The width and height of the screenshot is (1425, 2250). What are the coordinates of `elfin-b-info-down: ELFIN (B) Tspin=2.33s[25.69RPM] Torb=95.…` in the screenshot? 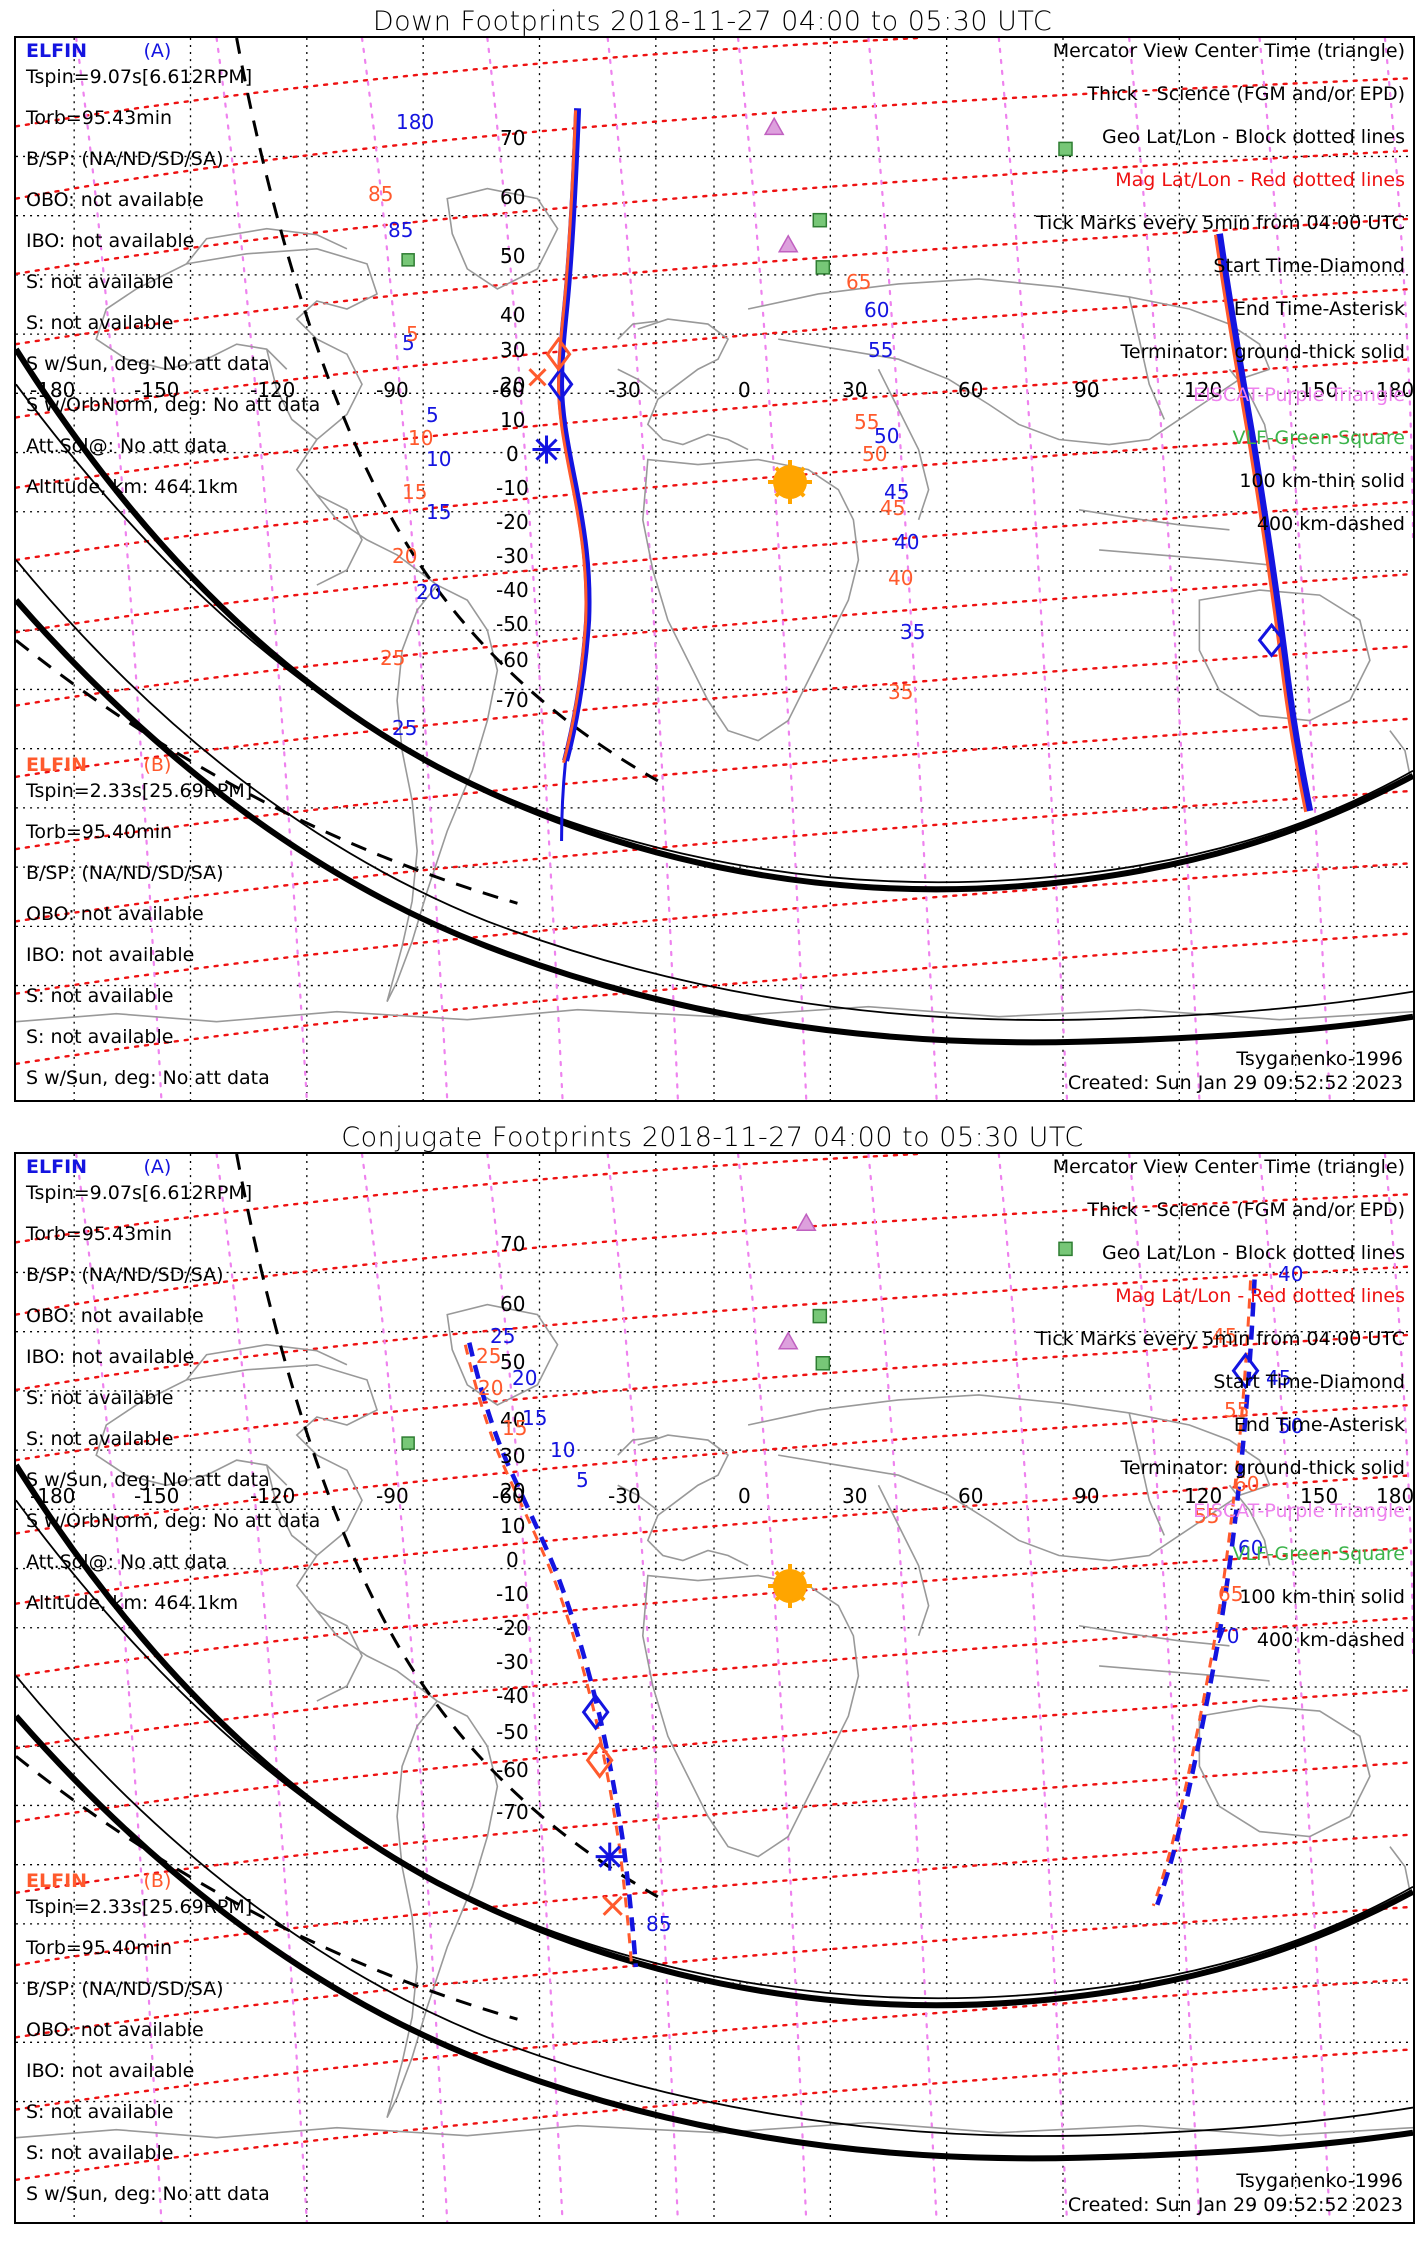 It's located at (173, 921).